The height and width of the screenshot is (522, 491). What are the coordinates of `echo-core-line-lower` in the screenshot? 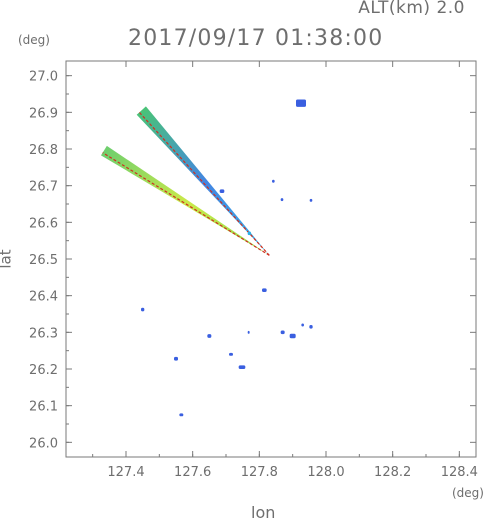 It's located at (186, 204).